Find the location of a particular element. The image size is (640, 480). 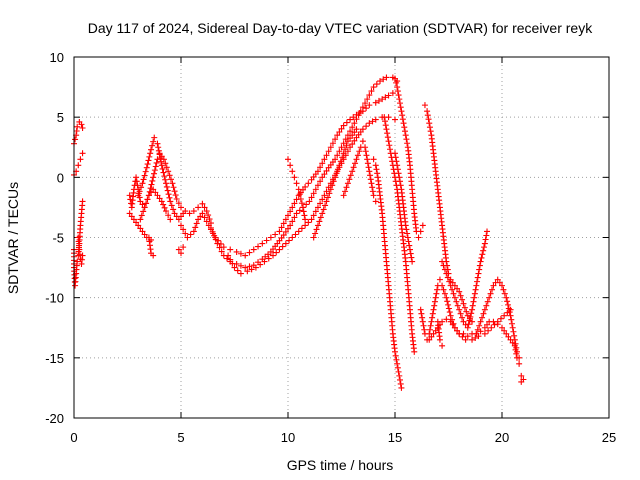

data-point-arc-a is located at coordinates (75, 139).